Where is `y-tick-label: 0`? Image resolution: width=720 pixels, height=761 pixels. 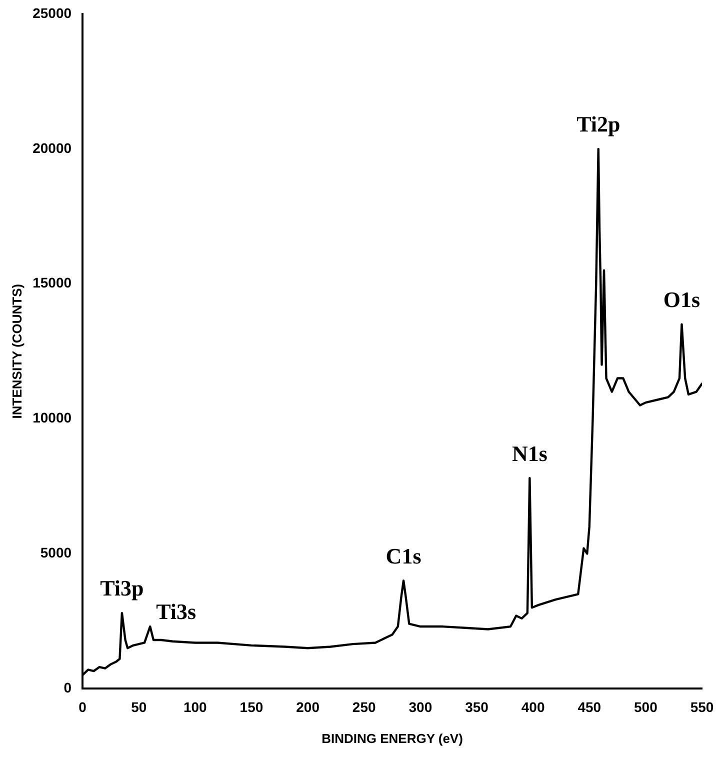
y-tick-label: 0 is located at coordinates (68, 687).